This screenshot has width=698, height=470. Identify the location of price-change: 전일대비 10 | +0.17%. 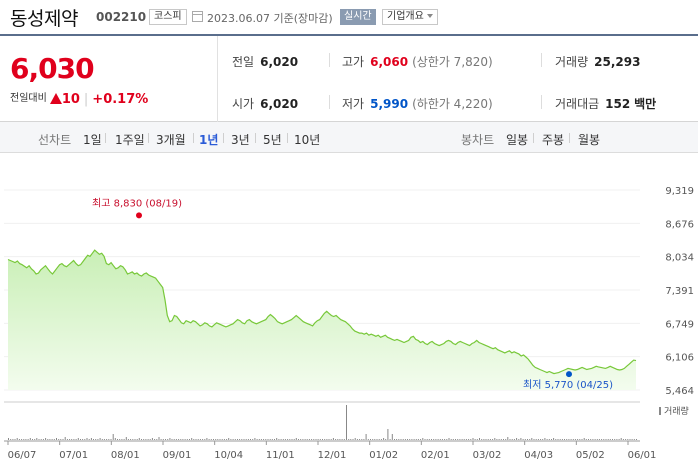
(79, 98).